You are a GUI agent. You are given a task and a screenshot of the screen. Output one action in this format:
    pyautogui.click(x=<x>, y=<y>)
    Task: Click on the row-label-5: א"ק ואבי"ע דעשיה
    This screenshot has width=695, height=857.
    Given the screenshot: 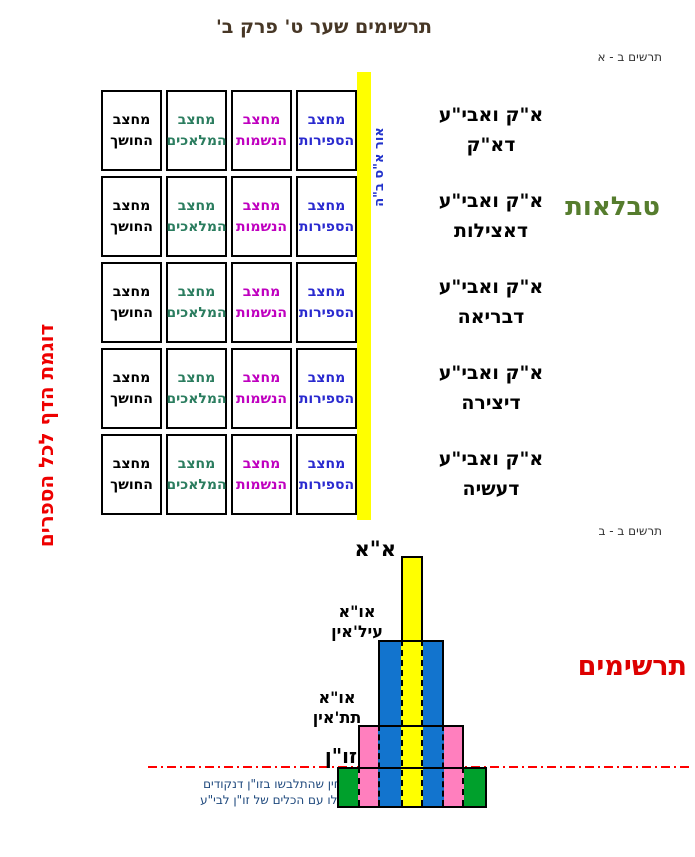 What is the action you would take?
    pyautogui.click(x=491, y=476)
    